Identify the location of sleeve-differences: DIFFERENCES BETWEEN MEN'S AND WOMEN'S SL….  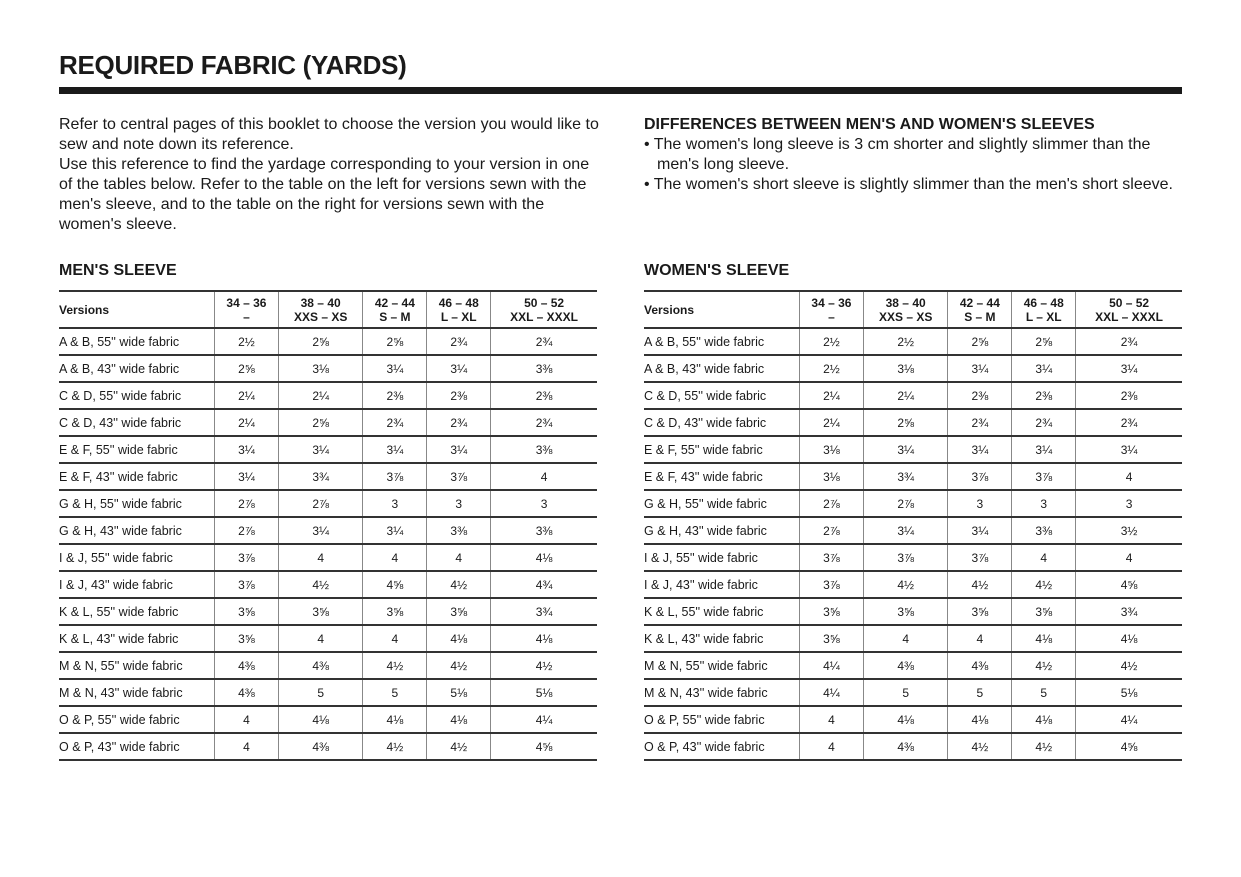
(916, 155).